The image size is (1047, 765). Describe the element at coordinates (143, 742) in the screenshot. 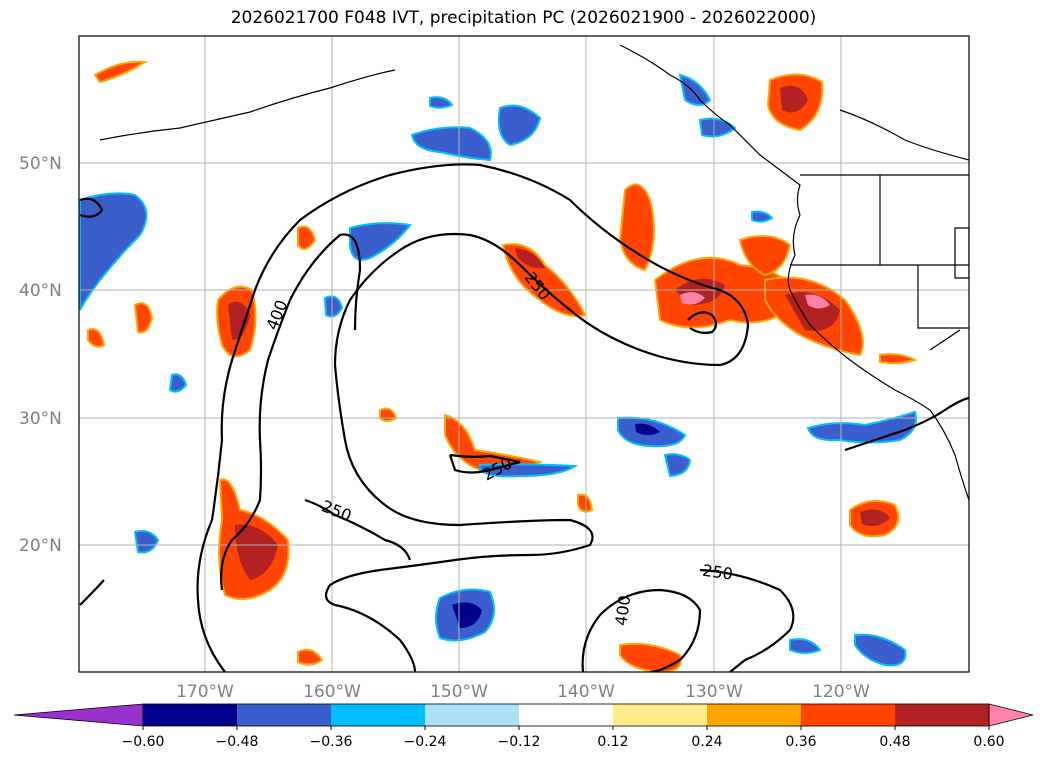

I see `colorbar-tick-label: −0.60` at that location.